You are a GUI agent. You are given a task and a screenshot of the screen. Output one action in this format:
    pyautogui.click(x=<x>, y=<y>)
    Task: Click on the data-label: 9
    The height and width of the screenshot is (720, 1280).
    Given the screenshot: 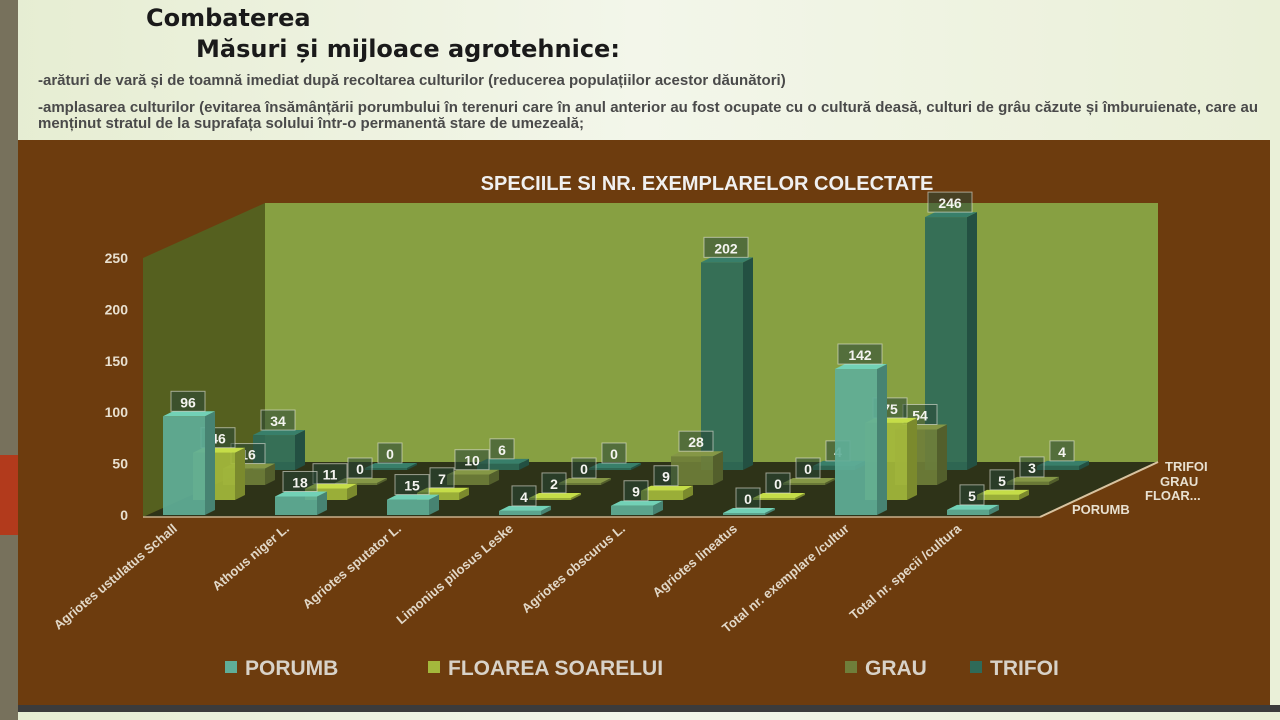 What is the action you would take?
    pyautogui.click(x=636, y=492)
    